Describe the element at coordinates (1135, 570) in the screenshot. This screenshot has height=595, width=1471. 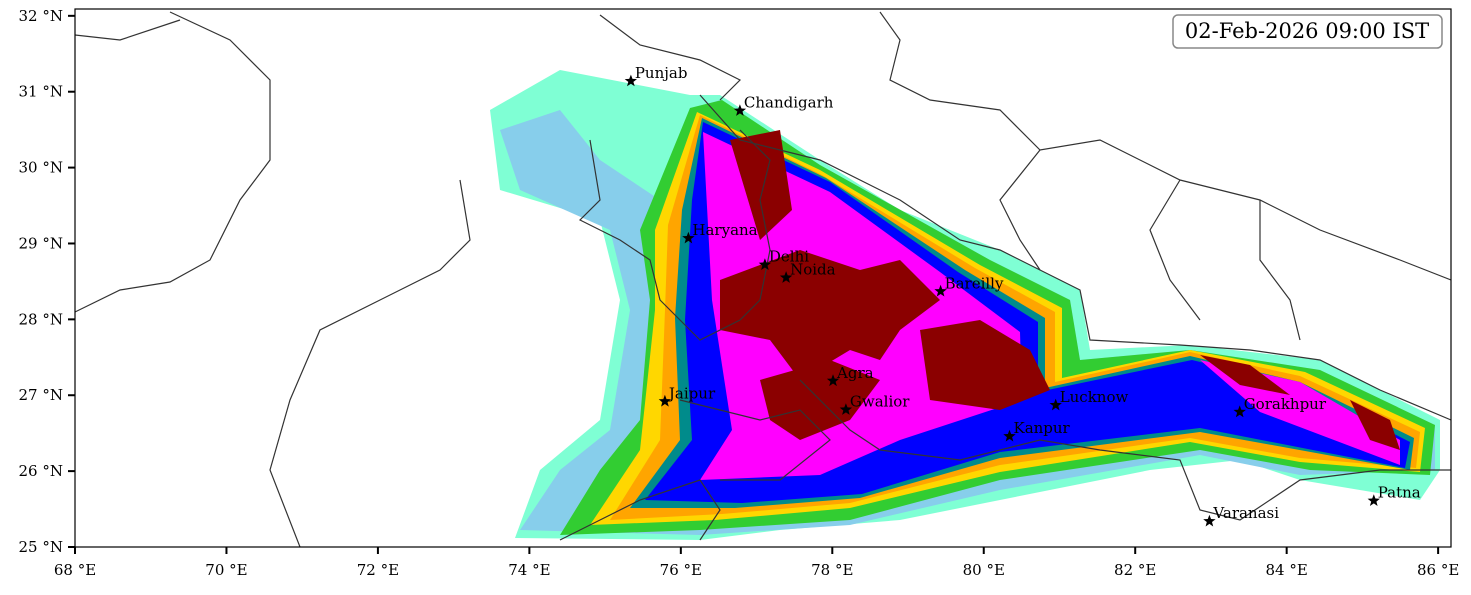
I see `x-tick-label: 82 °E` at that location.